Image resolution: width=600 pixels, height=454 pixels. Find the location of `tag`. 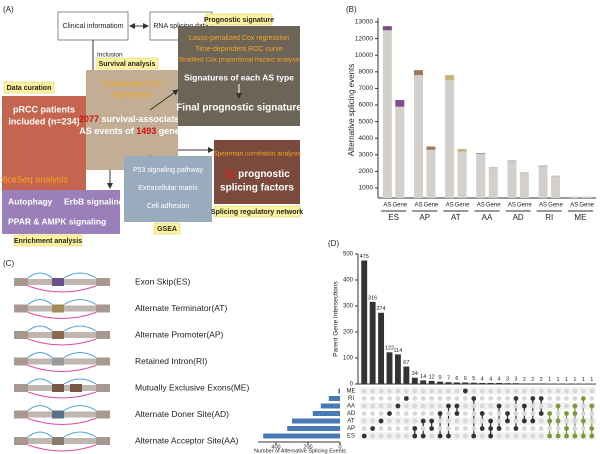

tag is located at coordinates (257, 211).